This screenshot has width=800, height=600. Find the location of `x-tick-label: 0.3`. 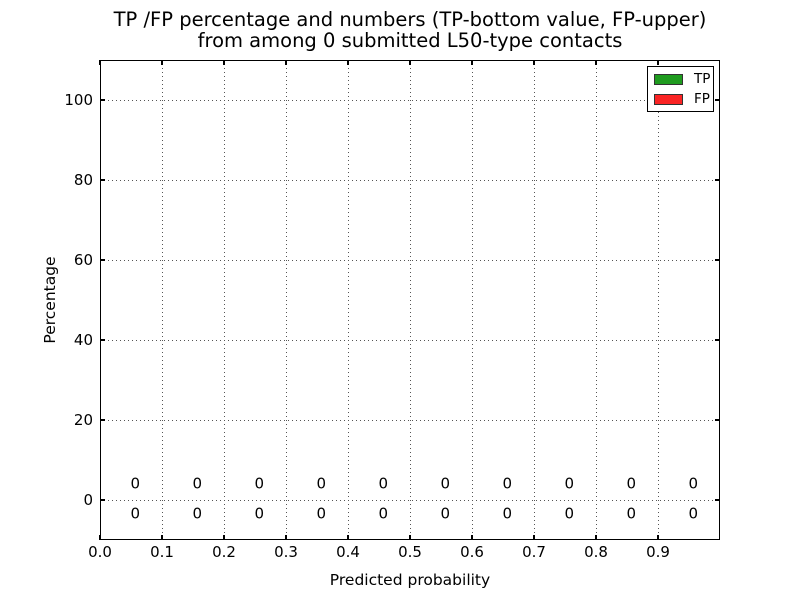

x-tick-label: 0.3 is located at coordinates (286, 552).